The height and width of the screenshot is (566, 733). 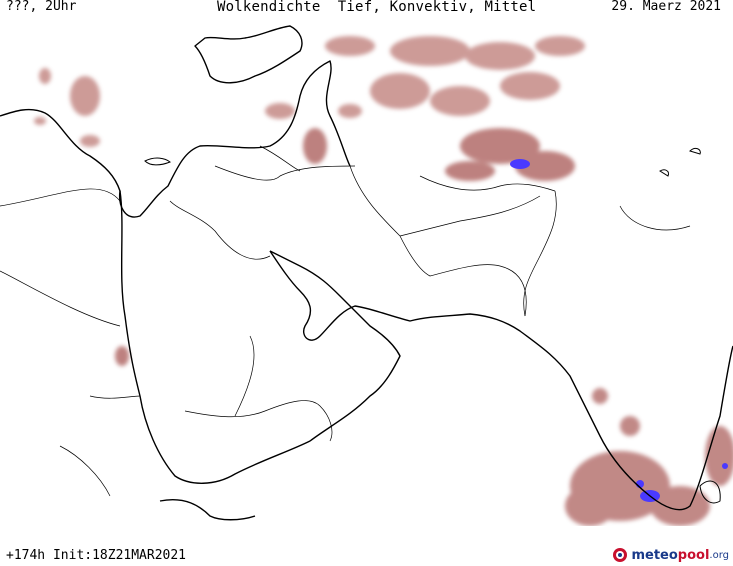 I want to click on cloud-cluster-afghanistan, so click(x=439, y=154).